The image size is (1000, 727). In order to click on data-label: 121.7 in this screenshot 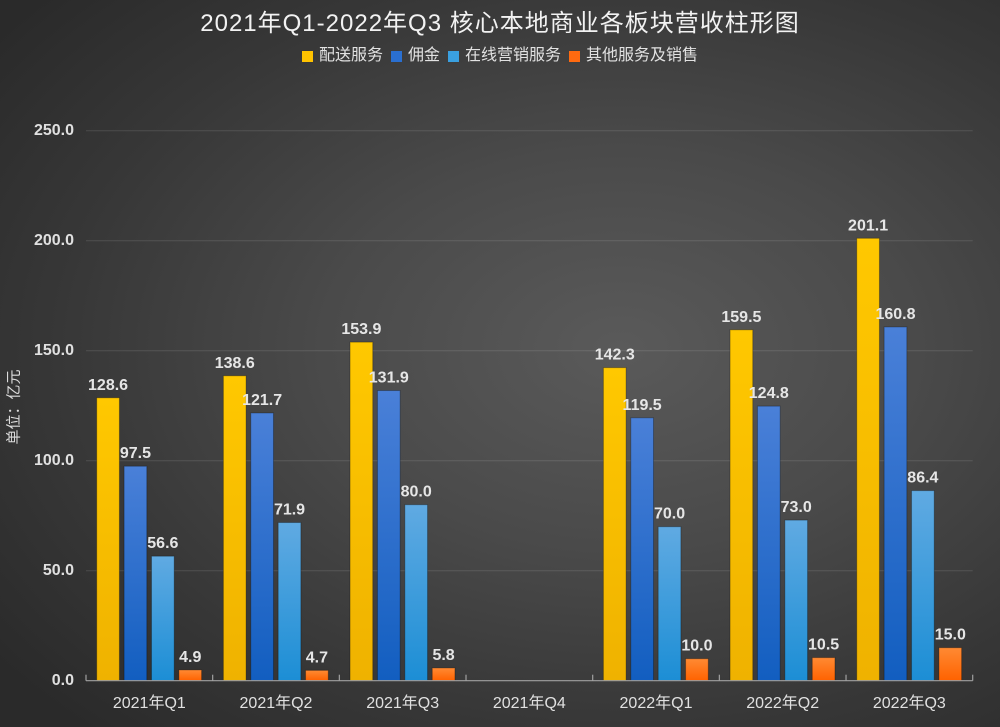, I will do `click(262, 400)`.